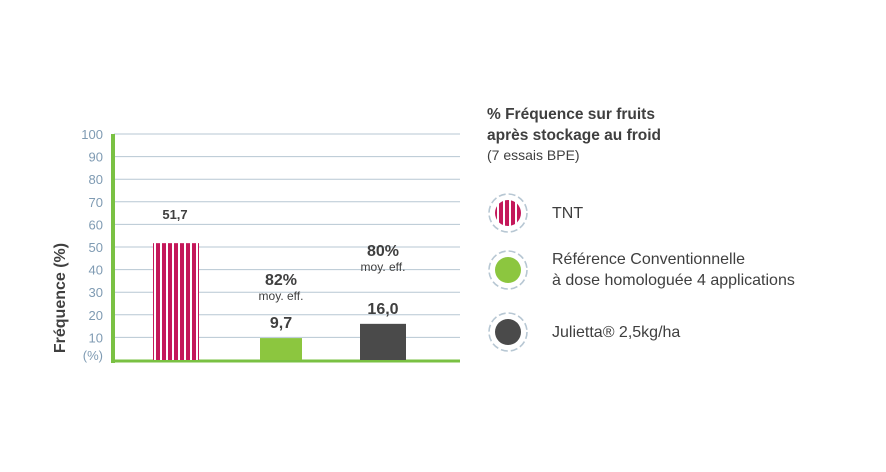 The width and height of the screenshot is (886, 472). I want to click on legend-item-julietta-label: Julietta® 2,5kg/ha, so click(616, 332).